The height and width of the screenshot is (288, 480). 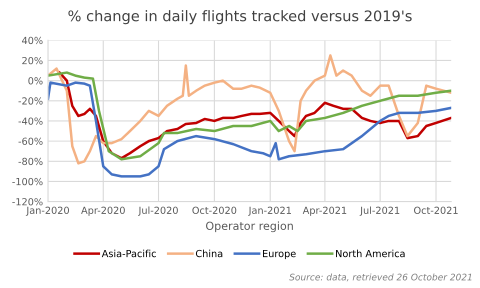 What do you see at coordinates (30, 141) in the screenshot?
I see `y-tick-label: -60%` at bounding box center [30, 141].